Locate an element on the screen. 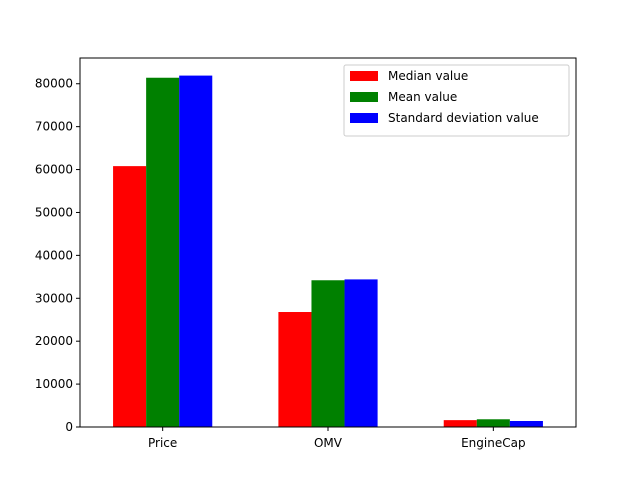  legend-label: Standard deviation value is located at coordinates (463, 118).